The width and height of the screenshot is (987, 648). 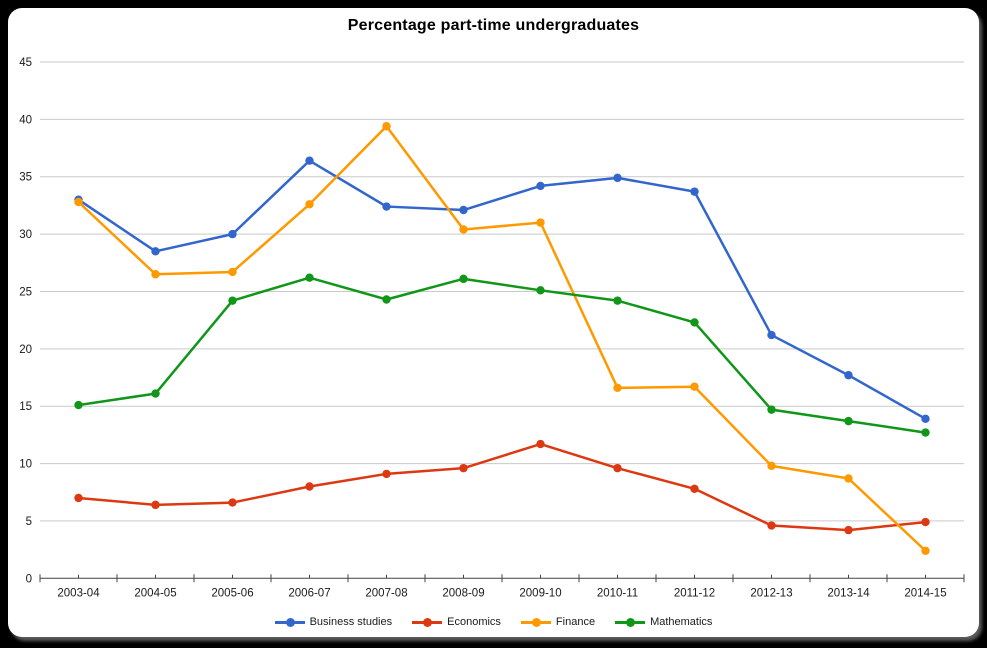 I want to click on x-tick-label: 2012-13, so click(x=771, y=593).